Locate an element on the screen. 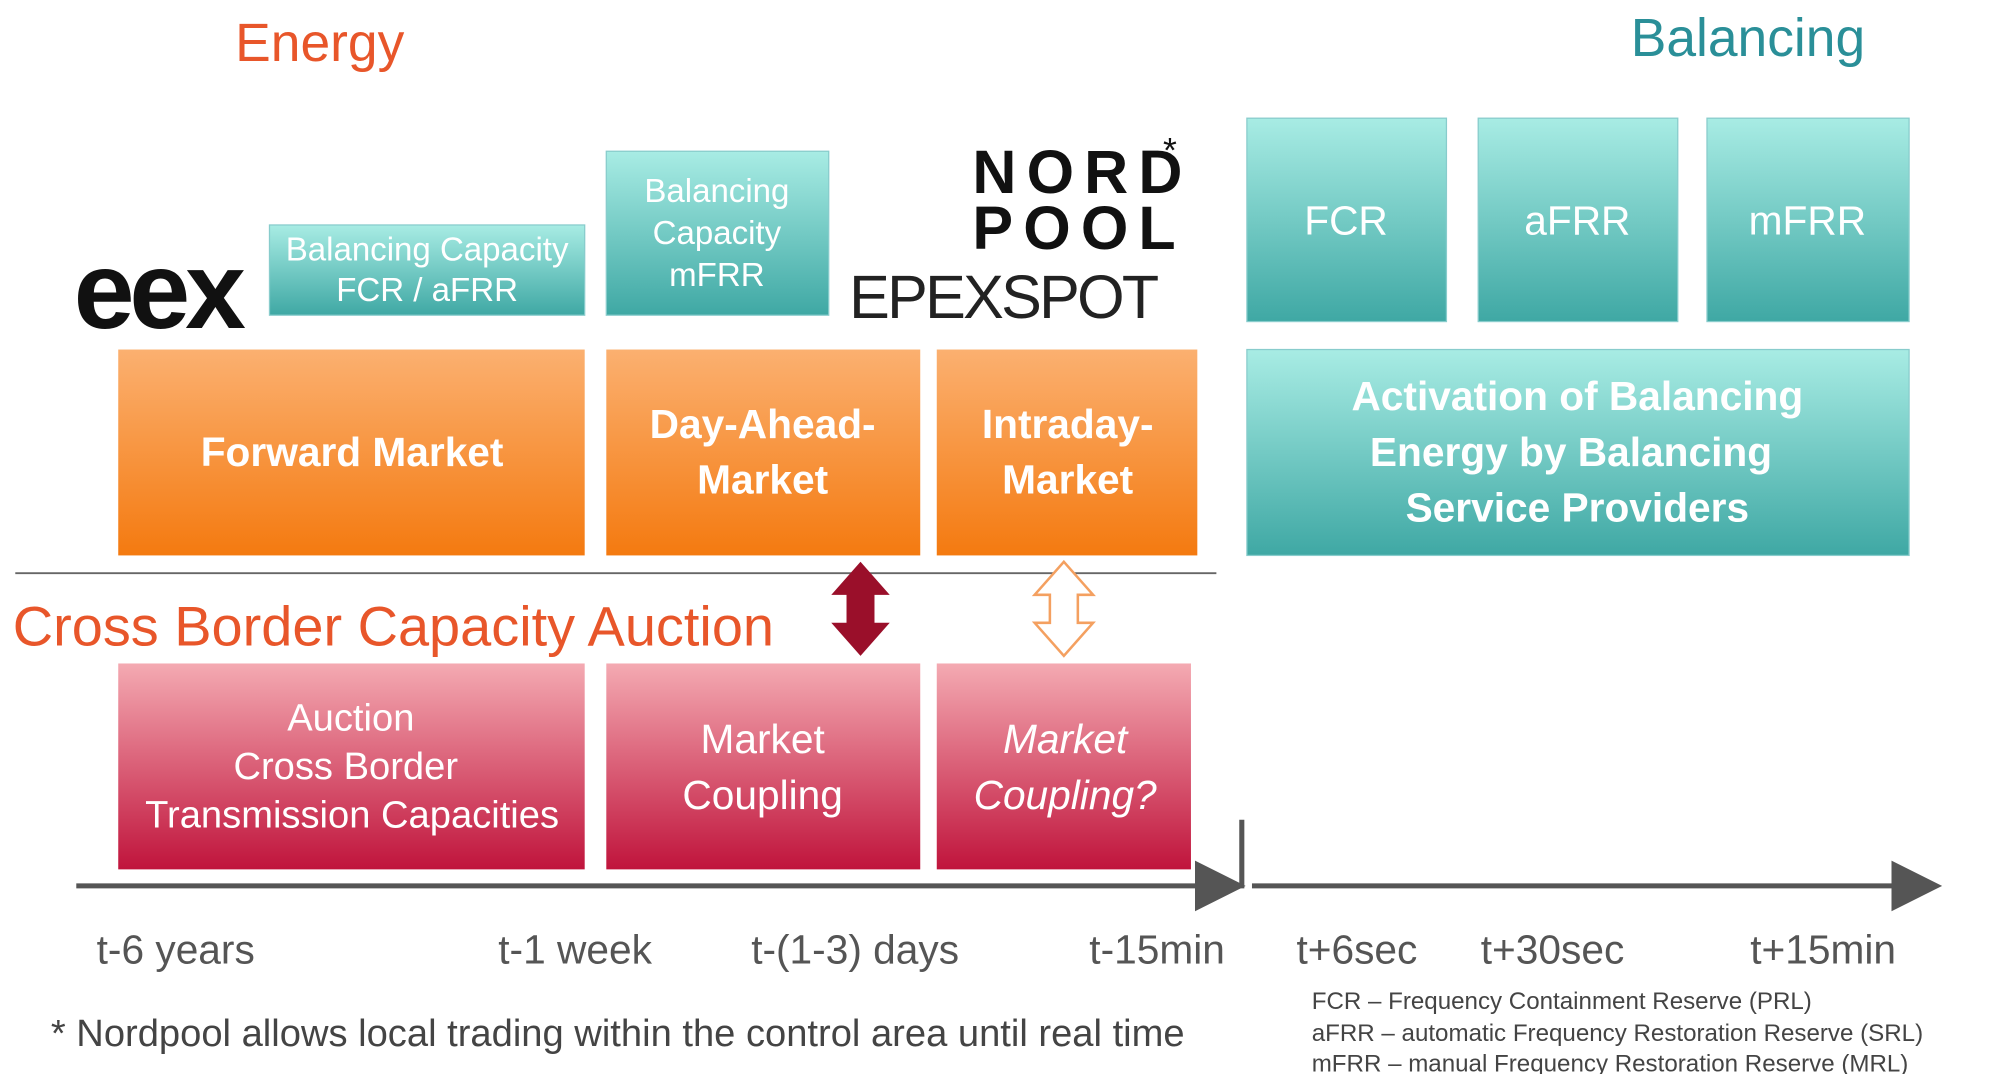 The height and width of the screenshot is (1074, 1993). activation-box is located at coordinates (1578, 452).